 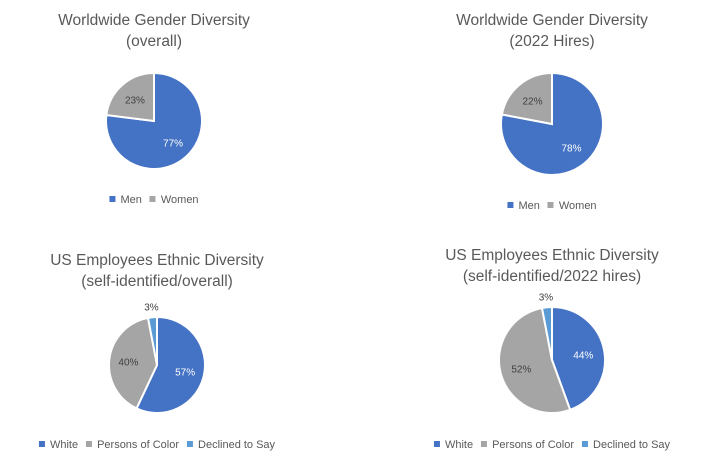 I want to click on title-line: (self-identified/overall), so click(x=157, y=281).